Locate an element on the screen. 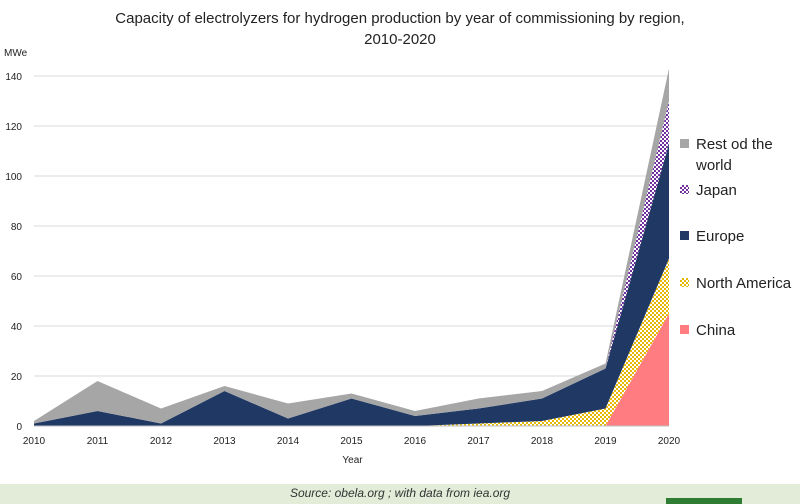  footer-button is located at coordinates (704, 501).